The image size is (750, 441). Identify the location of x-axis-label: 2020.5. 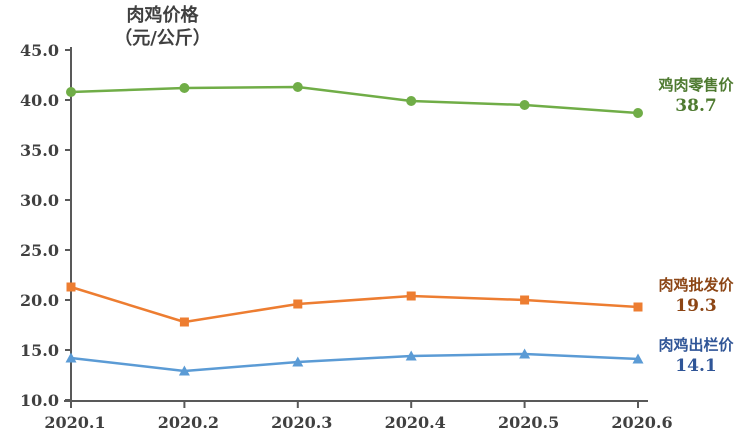
(528, 422).